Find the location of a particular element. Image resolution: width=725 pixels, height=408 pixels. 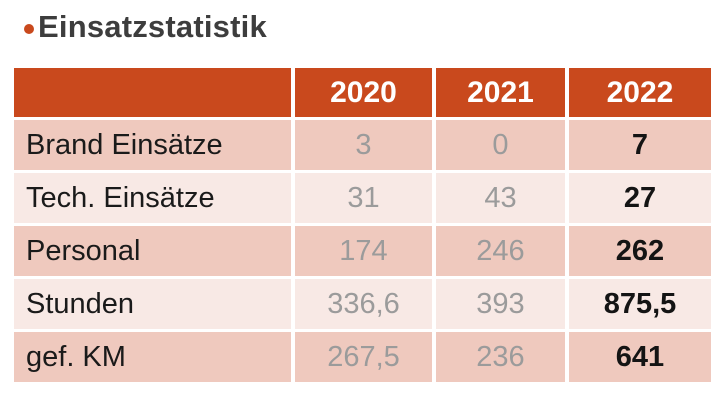

table-header: 2020 2021 2022 is located at coordinates (362, 94).